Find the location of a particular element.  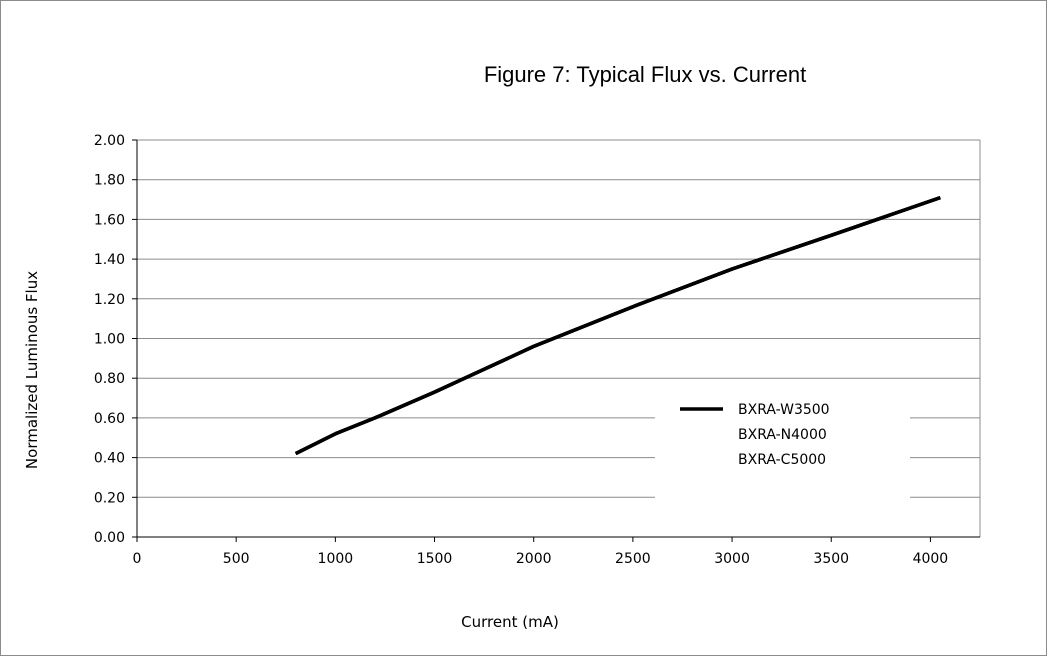

x-tick-labels: 0 500 1000 1500 2000 2500 3000 3500 4000 is located at coordinates (541, 552).